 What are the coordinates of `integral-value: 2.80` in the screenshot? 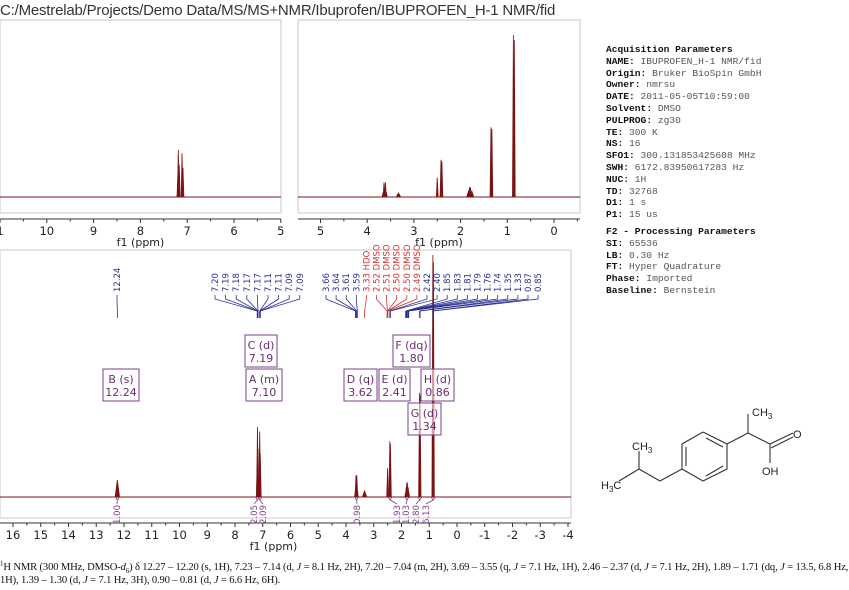 It's located at (417, 514).